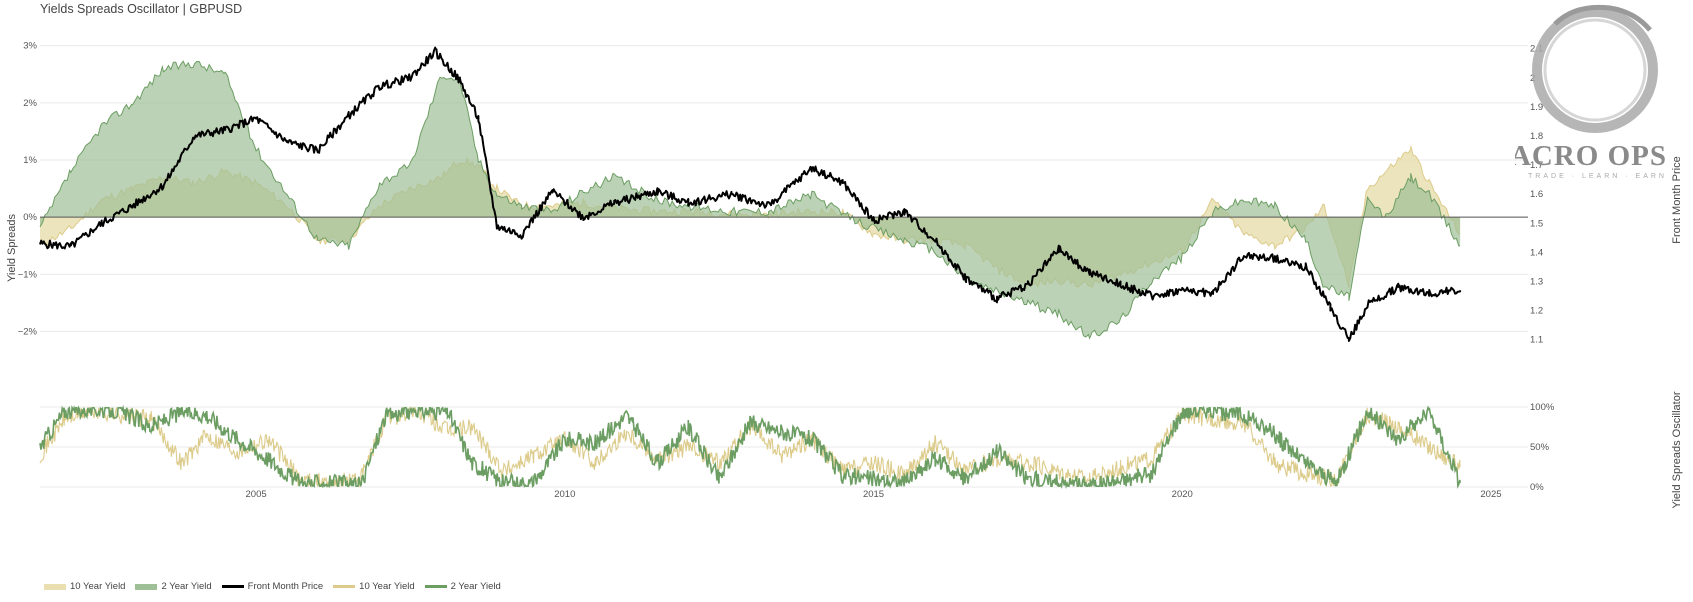  I want to click on y2-tick-label: 1.9, so click(1536, 107).